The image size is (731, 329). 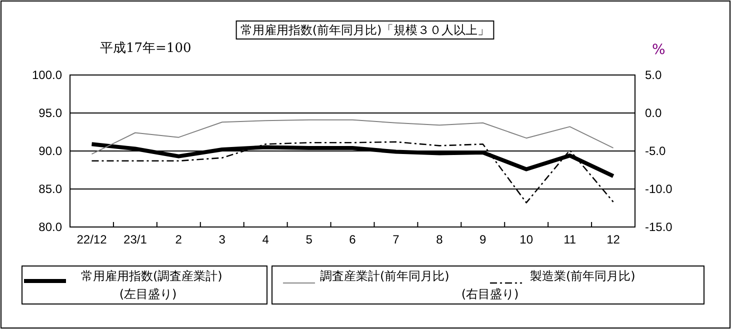 I want to click on y-tick-label: 95.0, so click(x=50, y=113).